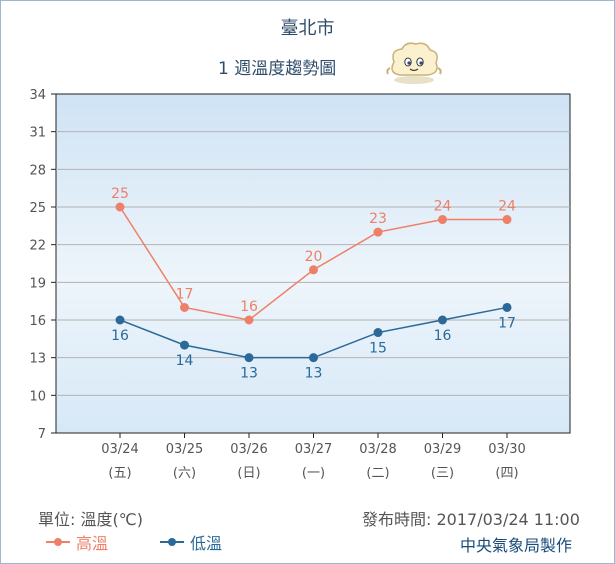  Describe the element at coordinates (442, 473) in the screenshot. I see `x-weekday-label: (三)` at that location.